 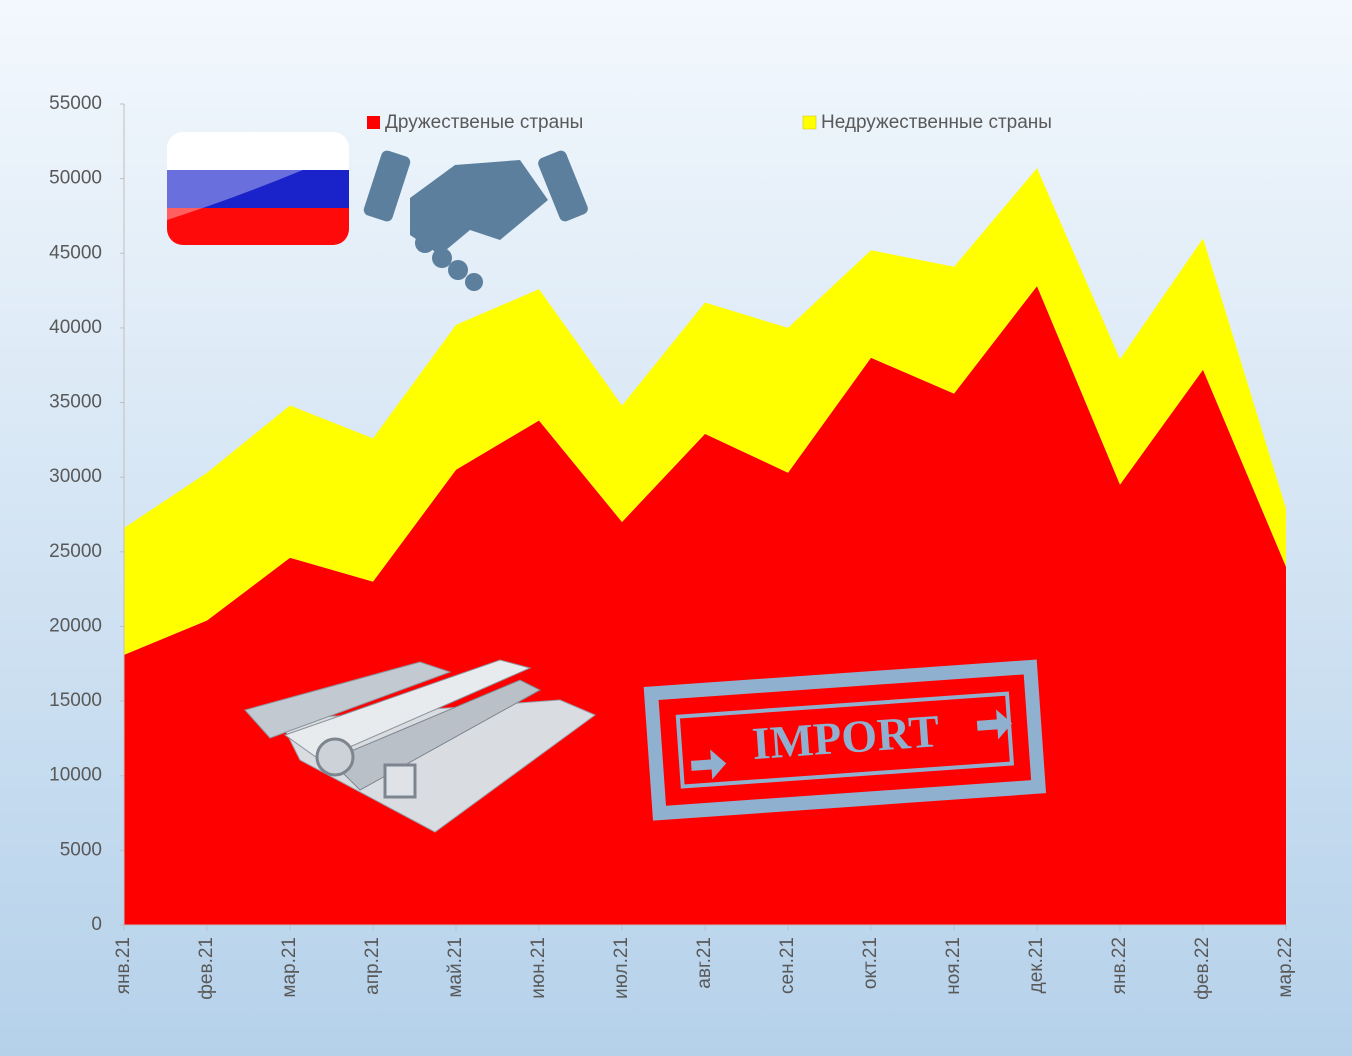 What do you see at coordinates (1036, 965) in the screenshot?
I see `x-tick-label: дек.21` at bounding box center [1036, 965].